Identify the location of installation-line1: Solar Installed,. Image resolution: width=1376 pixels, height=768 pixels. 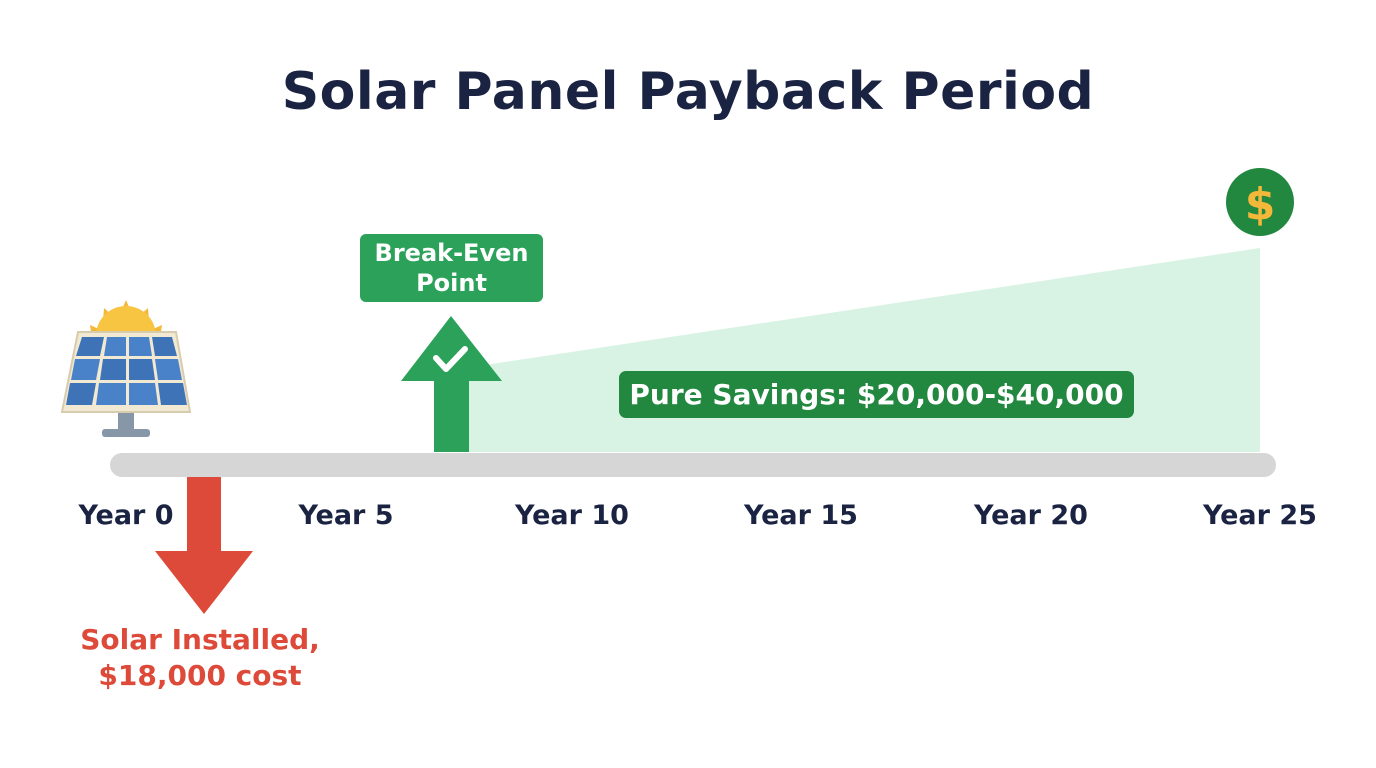
(200, 639).